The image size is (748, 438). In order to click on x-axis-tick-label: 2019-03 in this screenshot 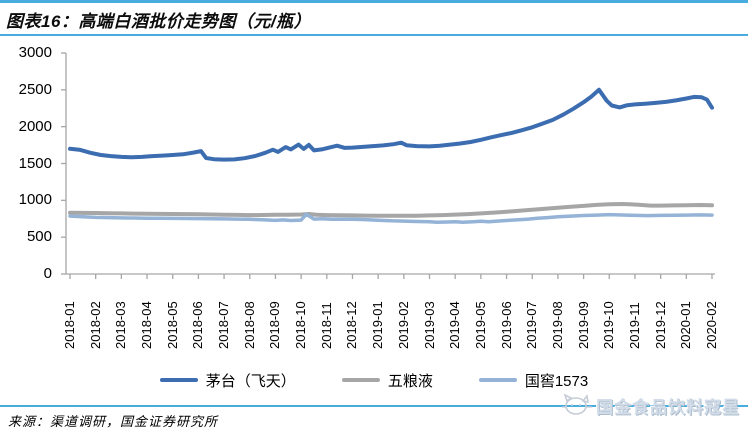, I will do `click(429, 325)`.